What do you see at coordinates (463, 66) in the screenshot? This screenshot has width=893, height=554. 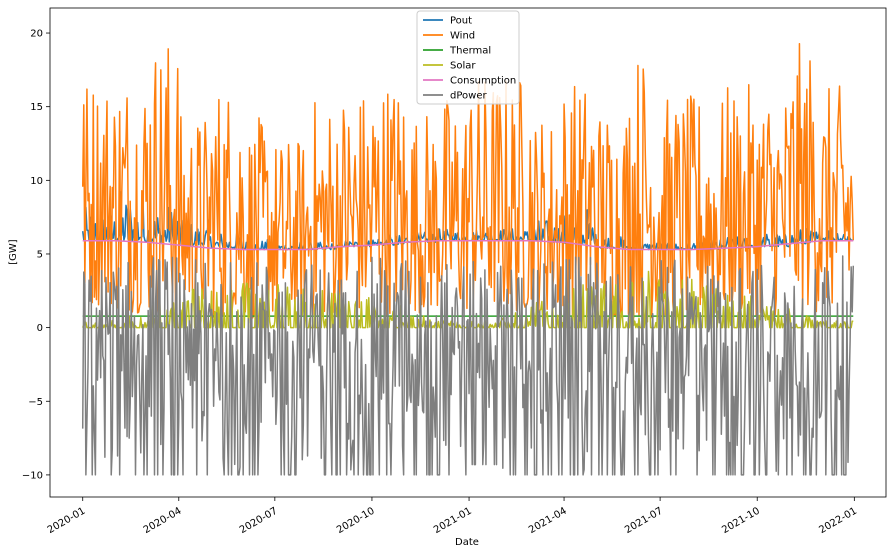 I see `legend-label-solar: Solar` at bounding box center [463, 66].